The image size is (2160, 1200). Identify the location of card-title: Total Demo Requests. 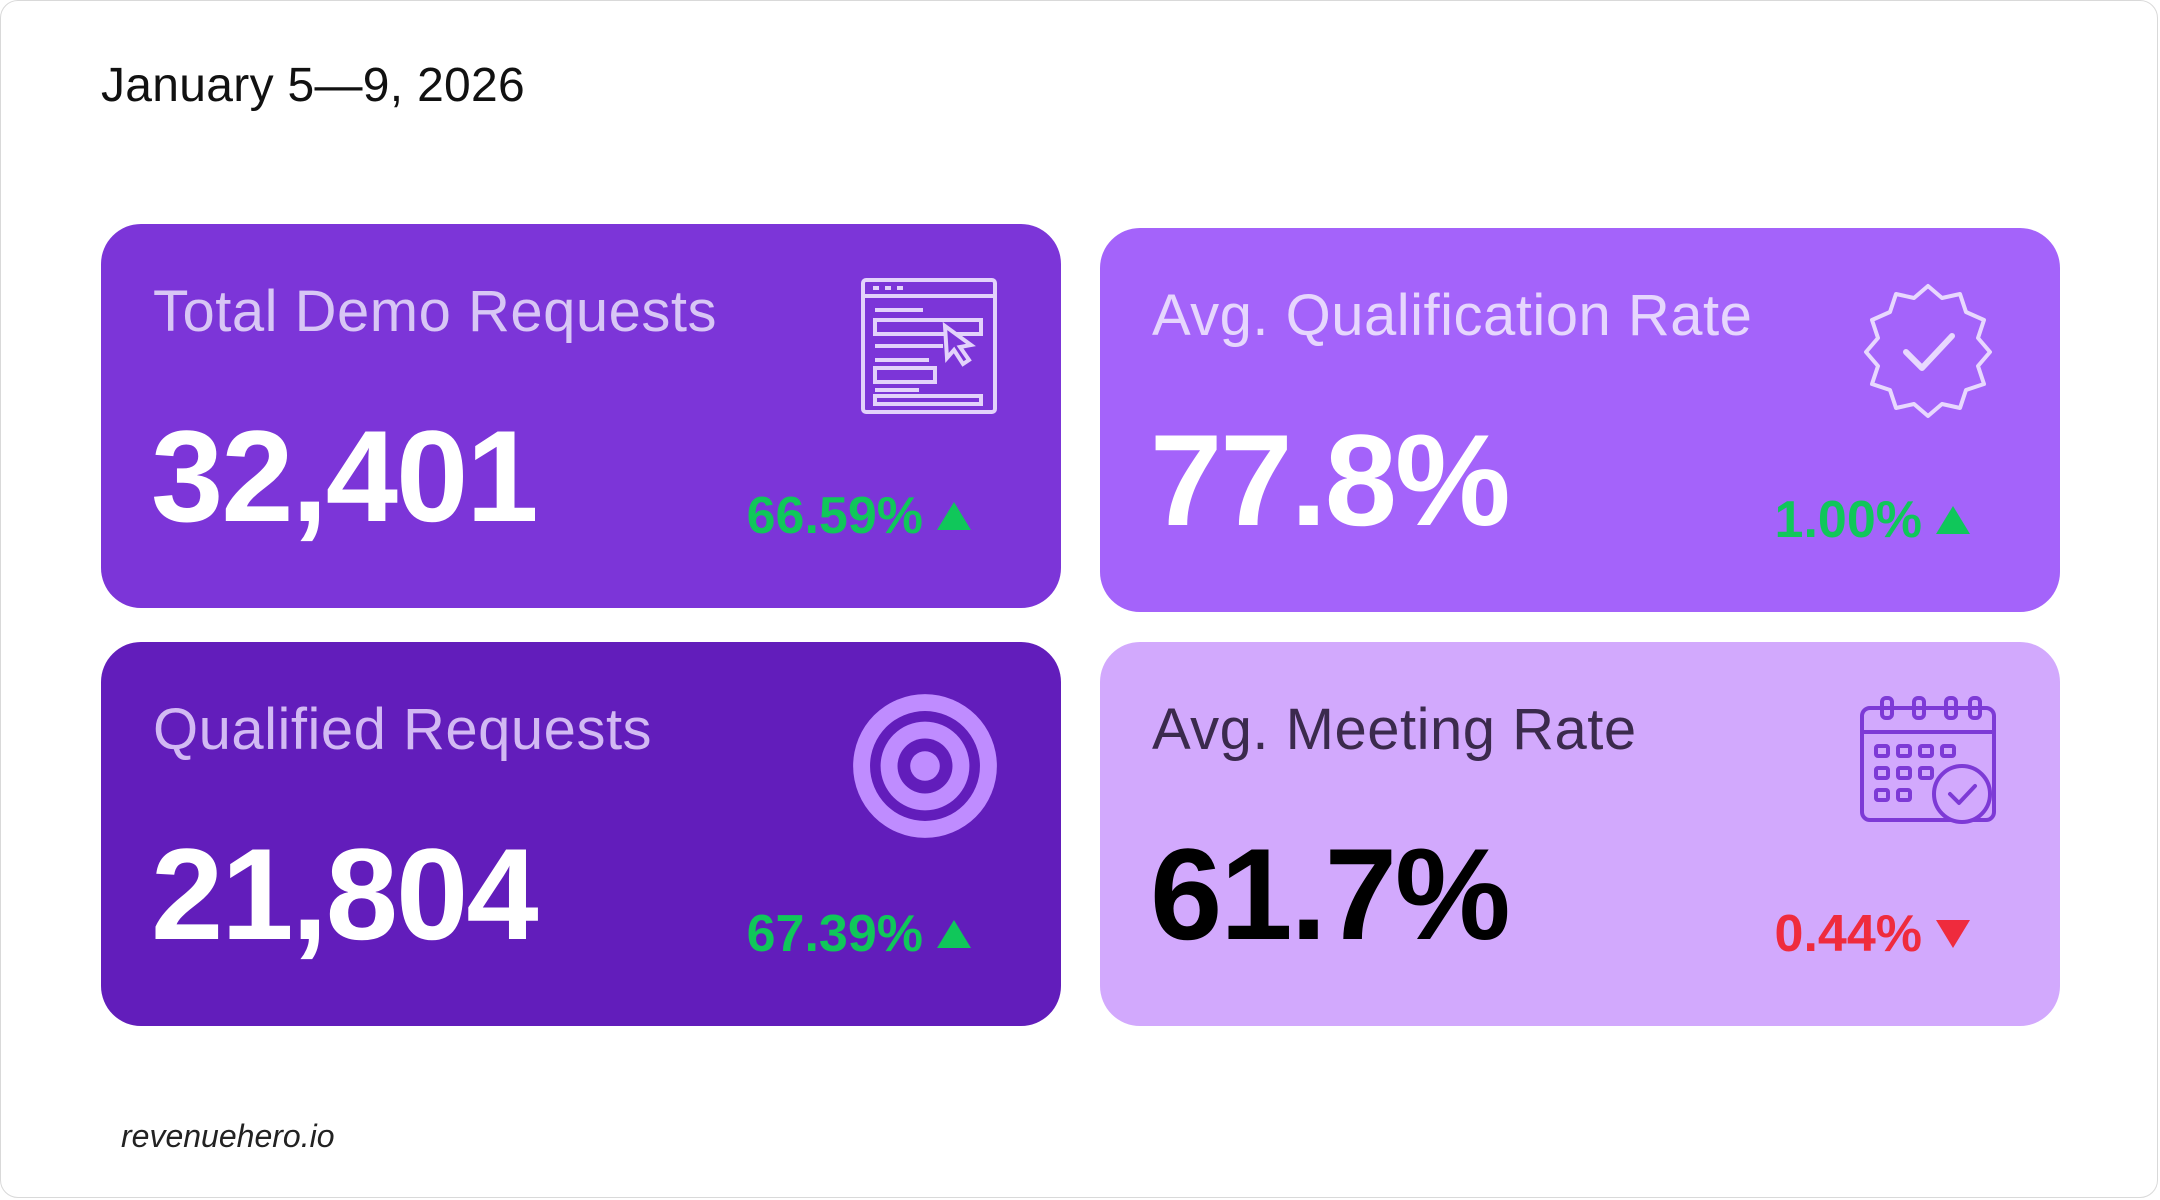
(435, 311).